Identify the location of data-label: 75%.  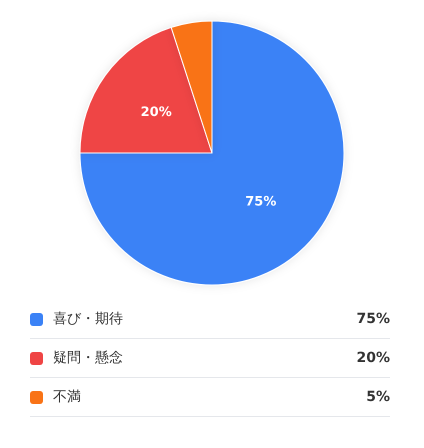
(260, 202).